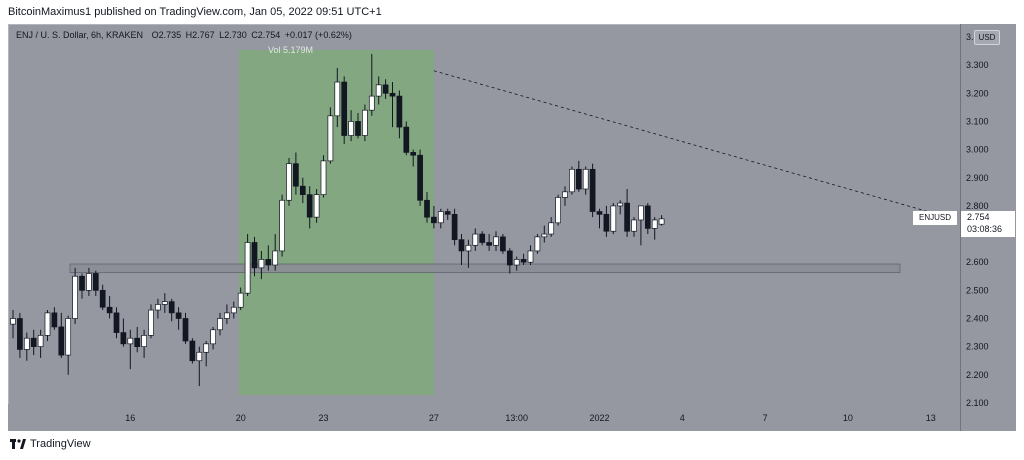  Describe the element at coordinates (189, 35) in the screenshot. I see `legend-high-label: H` at that location.